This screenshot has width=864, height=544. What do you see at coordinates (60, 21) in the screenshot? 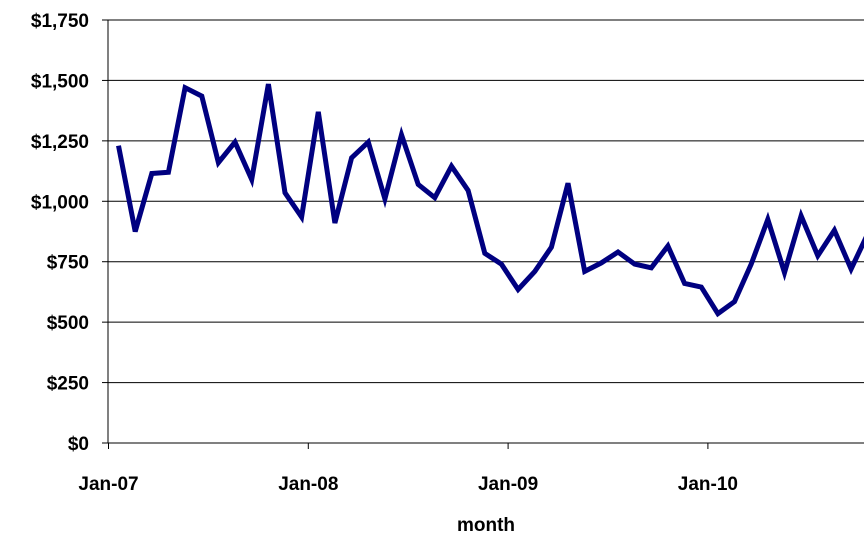
I see `y-tick-label: $1,750` at bounding box center [60, 21].